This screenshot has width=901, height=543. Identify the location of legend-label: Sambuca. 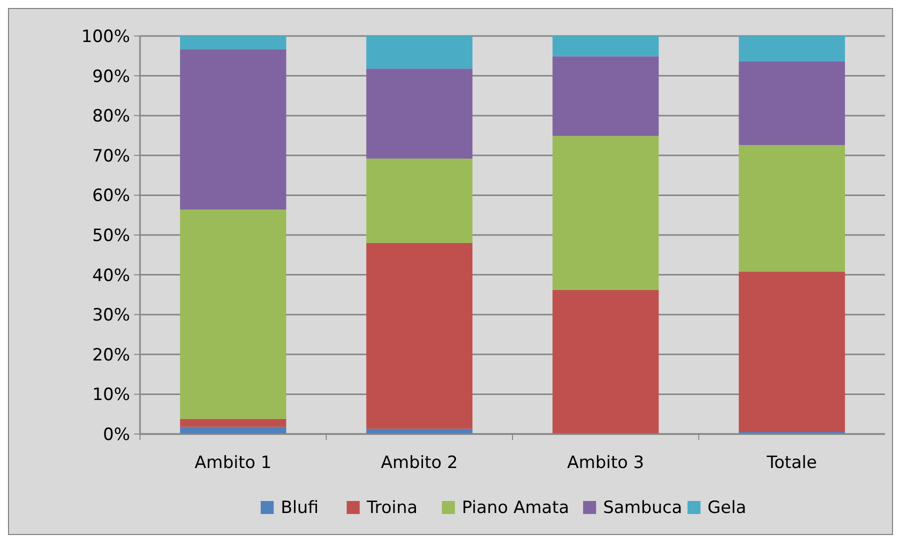
(642, 508).